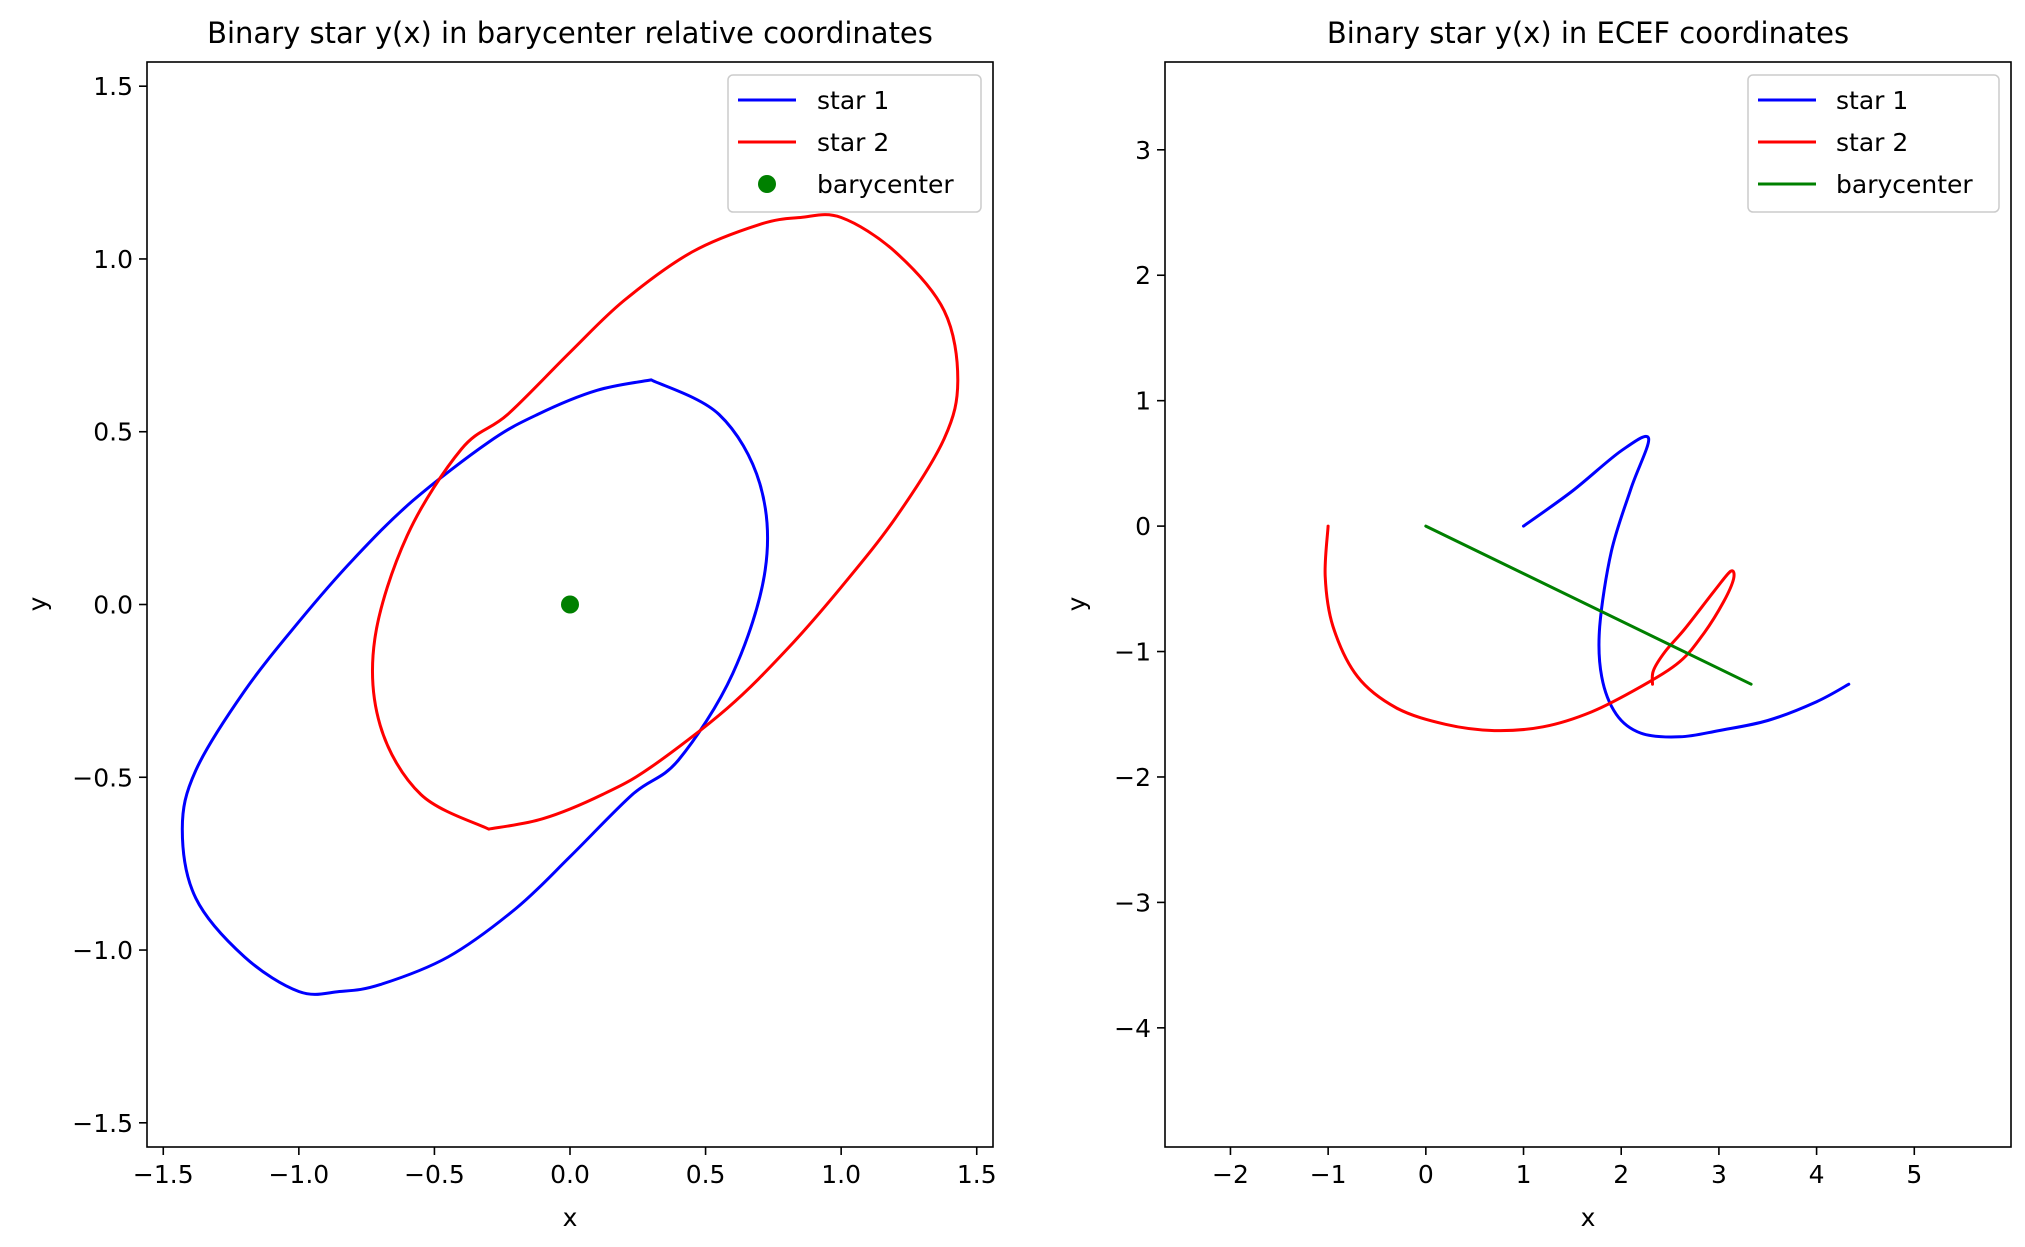 This screenshot has width=2025, height=1247. Describe the element at coordinates (1588, 1217) in the screenshot. I see `right-xlabel: x` at that location.